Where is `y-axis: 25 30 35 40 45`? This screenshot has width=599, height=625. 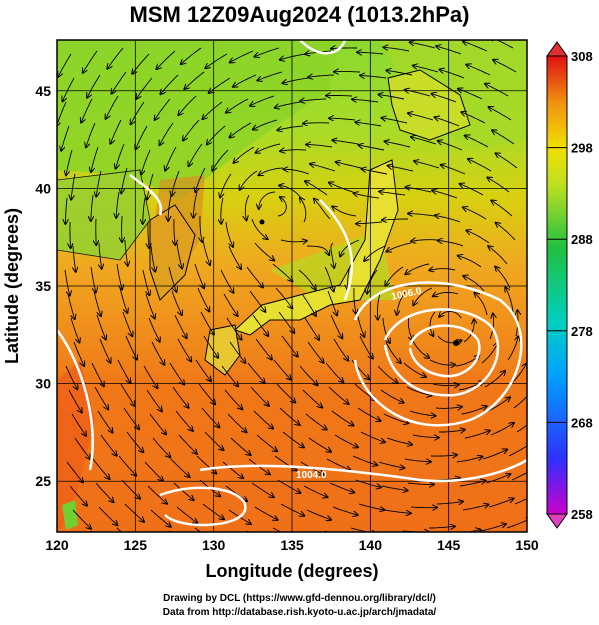 y-axis: 25 30 35 40 45 is located at coordinates (43, 286).